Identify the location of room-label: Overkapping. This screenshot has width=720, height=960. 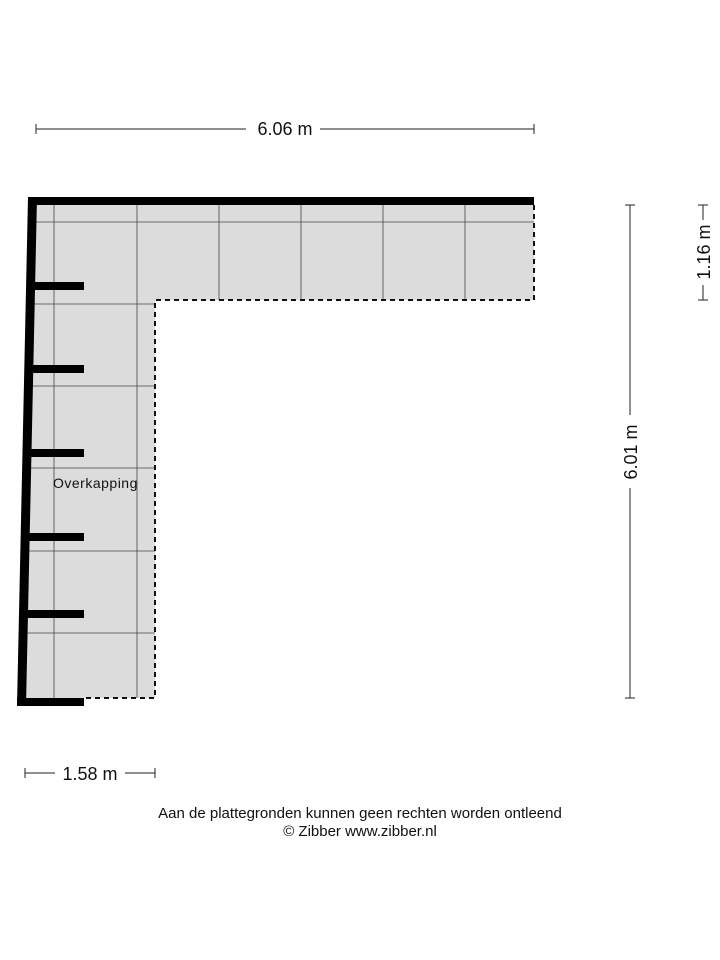
(95, 483).